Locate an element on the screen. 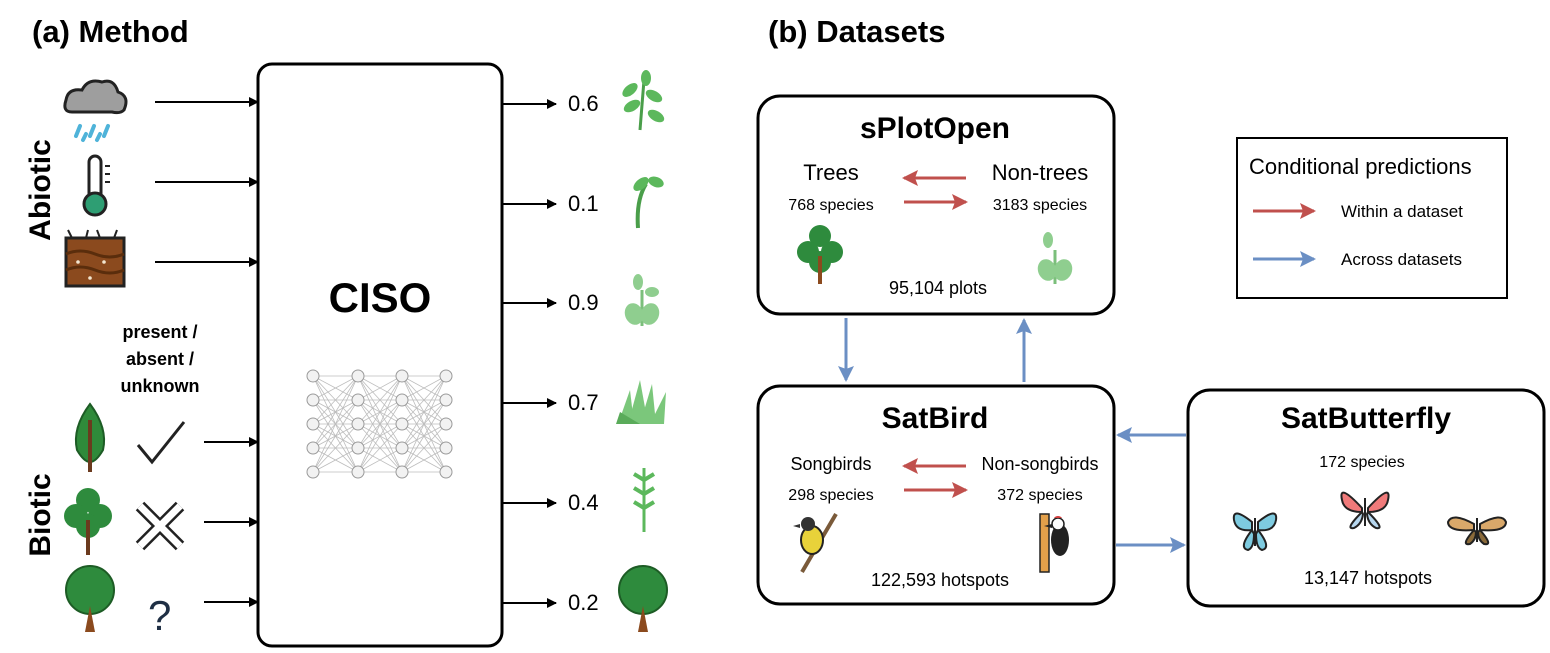 This screenshot has height=653, width=1550. neural-network-icon is located at coordinates (379, 424).